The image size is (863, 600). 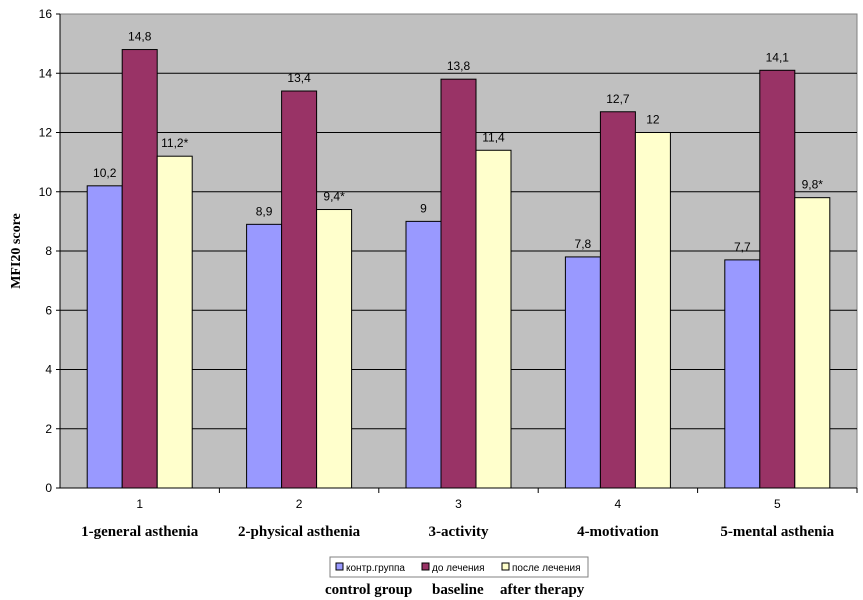 What do you see at coordinates (493, 137) in the screenshot?
I see `data-label: 11,4` at bounding box center [493, 137].